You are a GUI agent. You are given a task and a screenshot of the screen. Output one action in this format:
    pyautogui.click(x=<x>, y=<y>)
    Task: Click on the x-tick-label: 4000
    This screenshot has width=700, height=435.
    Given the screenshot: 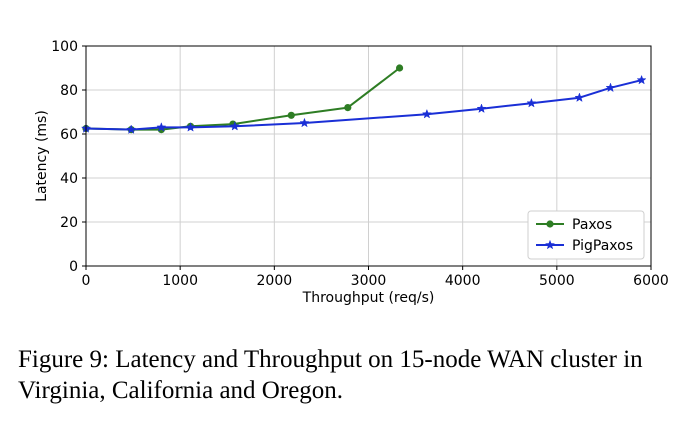 What is the action you would take?
    pyautogui.click(x=463, y=281)
    